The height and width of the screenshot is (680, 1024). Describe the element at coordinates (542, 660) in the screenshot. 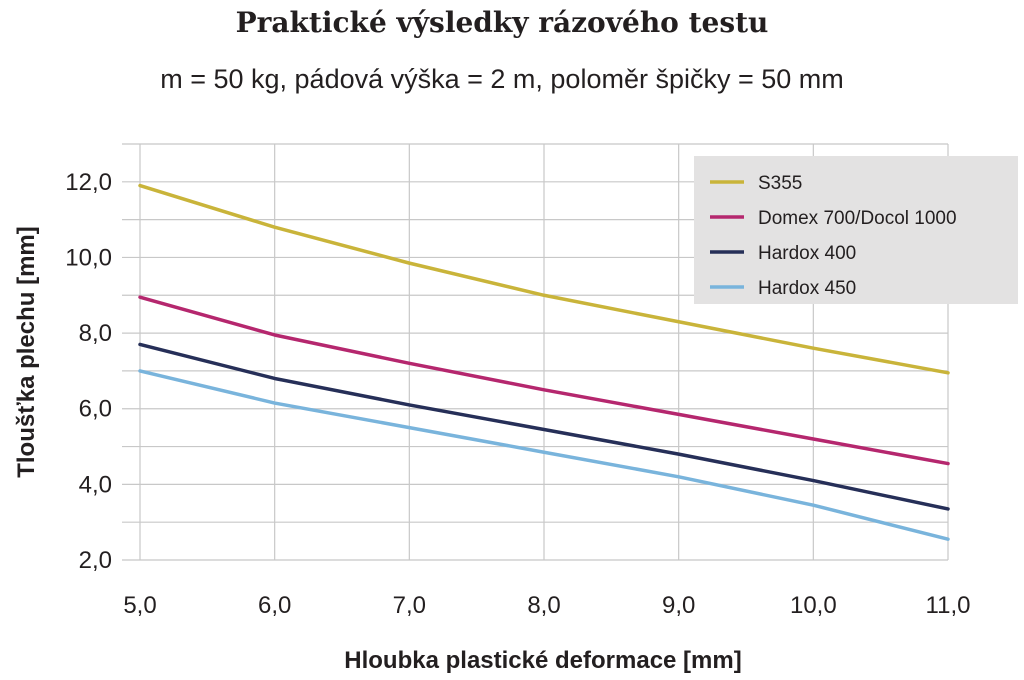

I see `x-axis-title: Hloubka plastické deformace [mm]` at that location.